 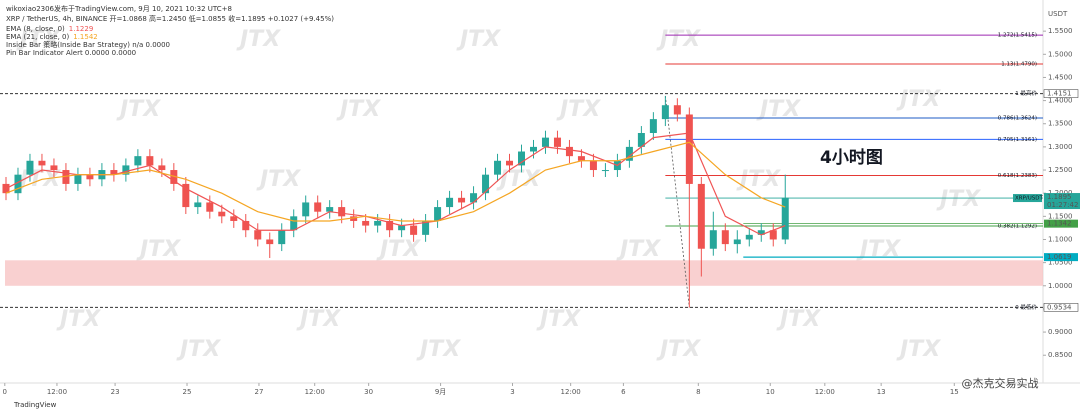 I want to click on legend-name: EMA (21, close, 0), so click(x=37, y=37).